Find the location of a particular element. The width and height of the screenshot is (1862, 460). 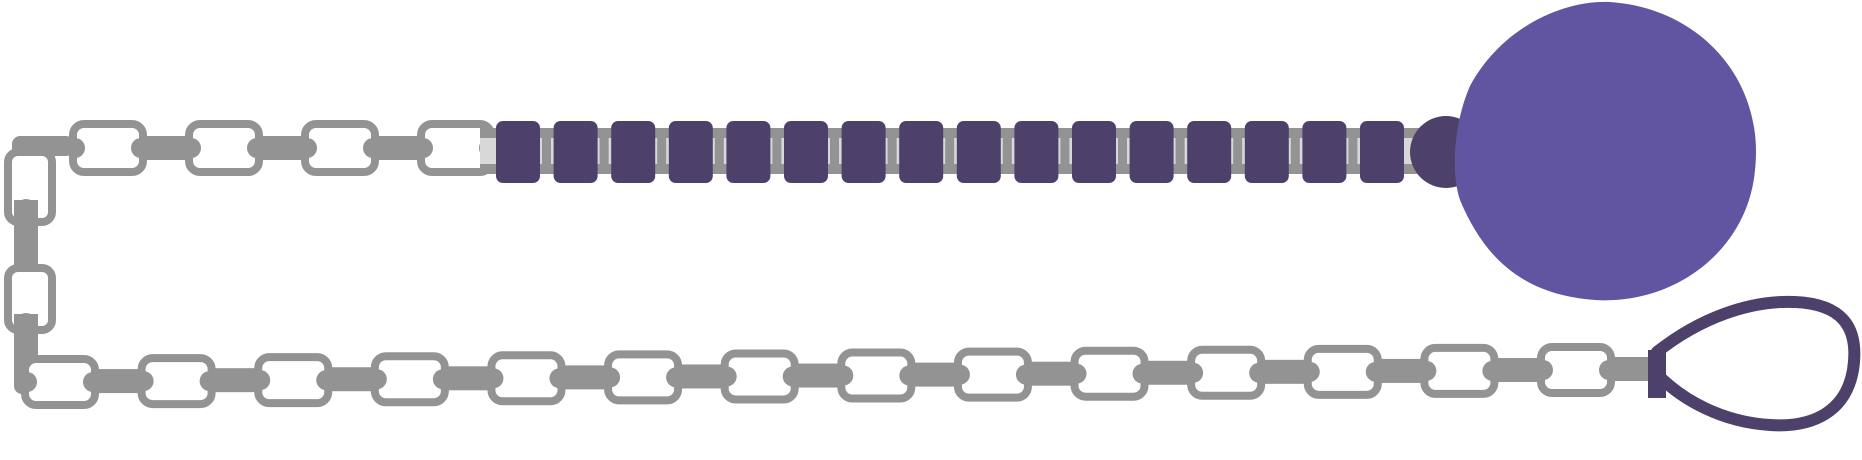

end-loop is located at coordinates (1754, 363).